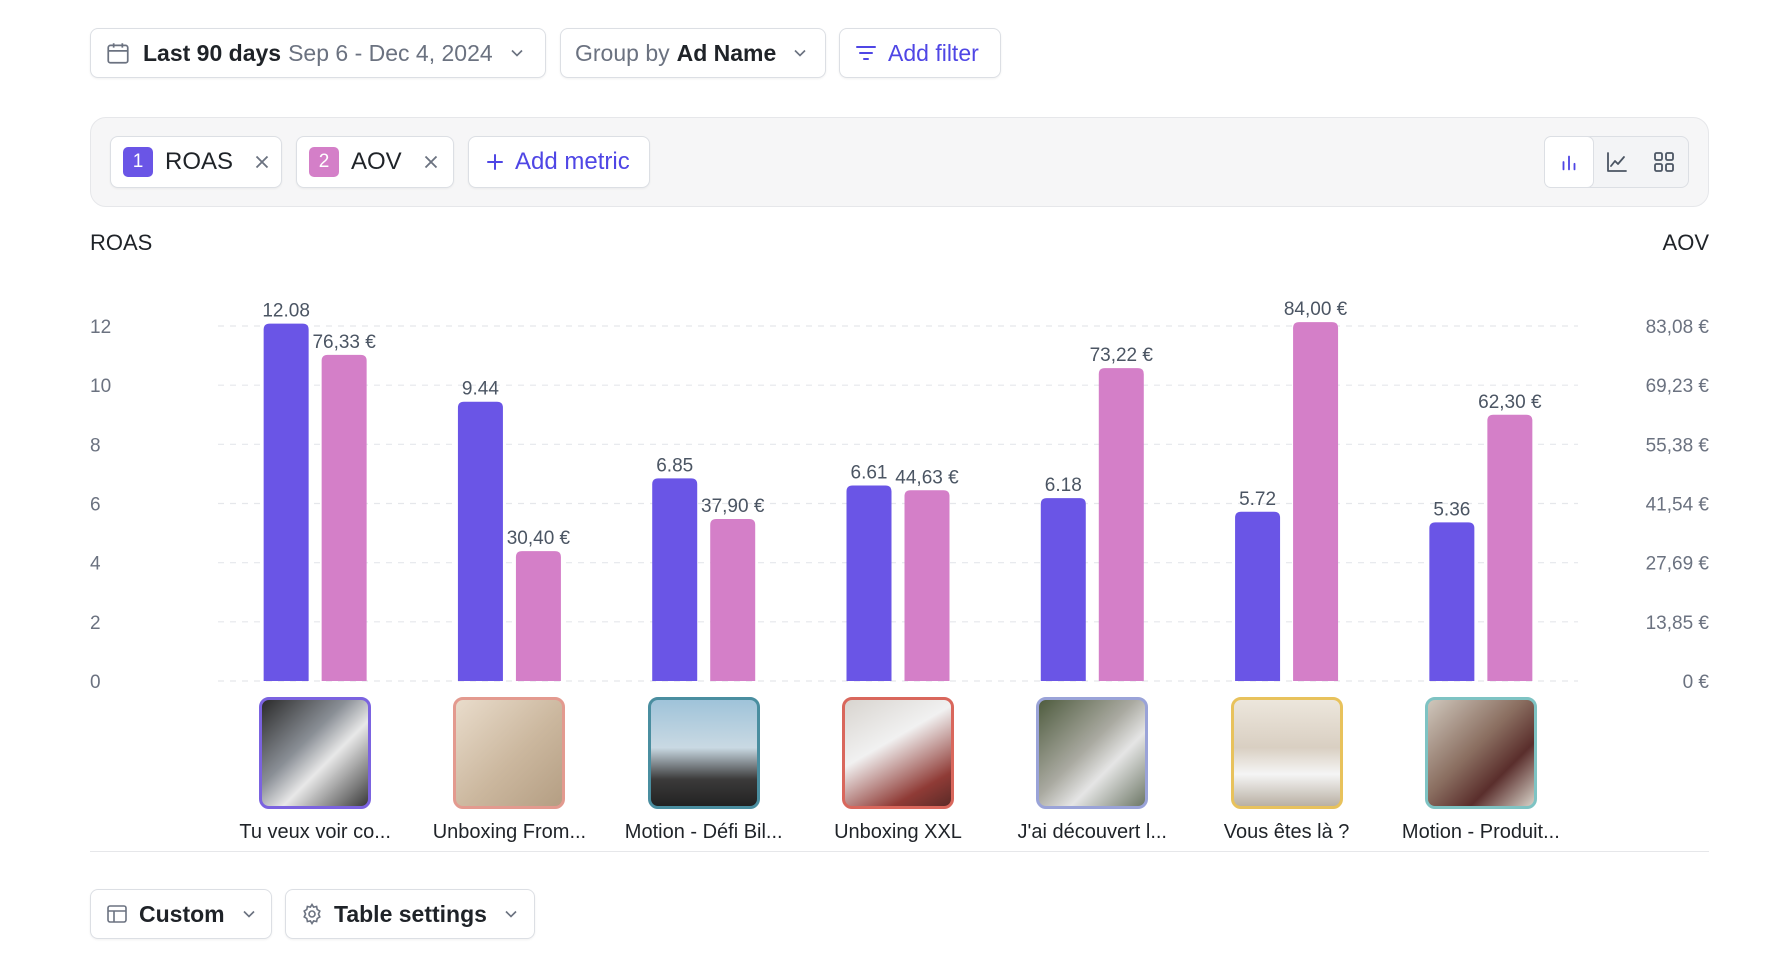 Image resolution: width=1784 pixels, height=966 pixels. What do you see at coordinates (933, 52) in the screenshot?
I see `add-filter-label: Add filter` at bounding box center [933, 52].